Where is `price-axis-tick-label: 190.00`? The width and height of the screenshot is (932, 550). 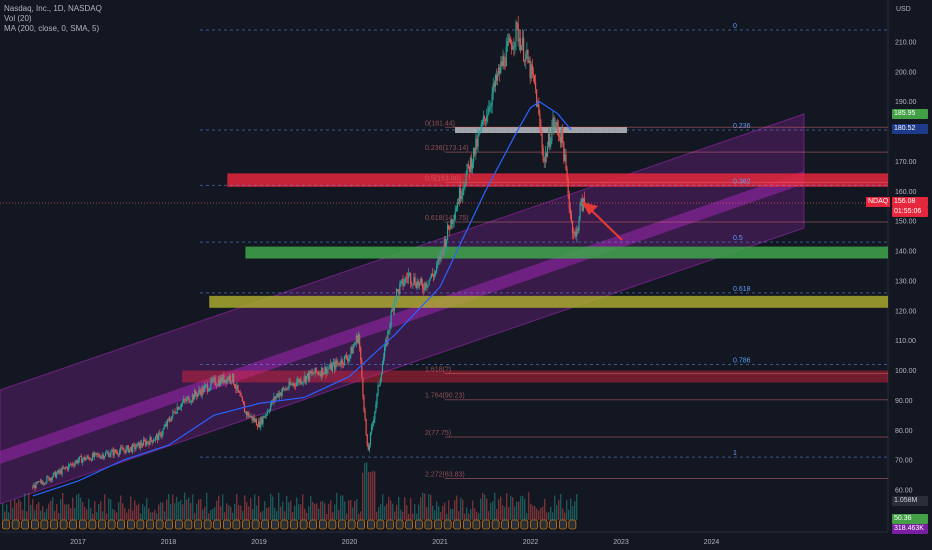
price-axis-tick-label: 190.00 is located at coordinates (906, 102).